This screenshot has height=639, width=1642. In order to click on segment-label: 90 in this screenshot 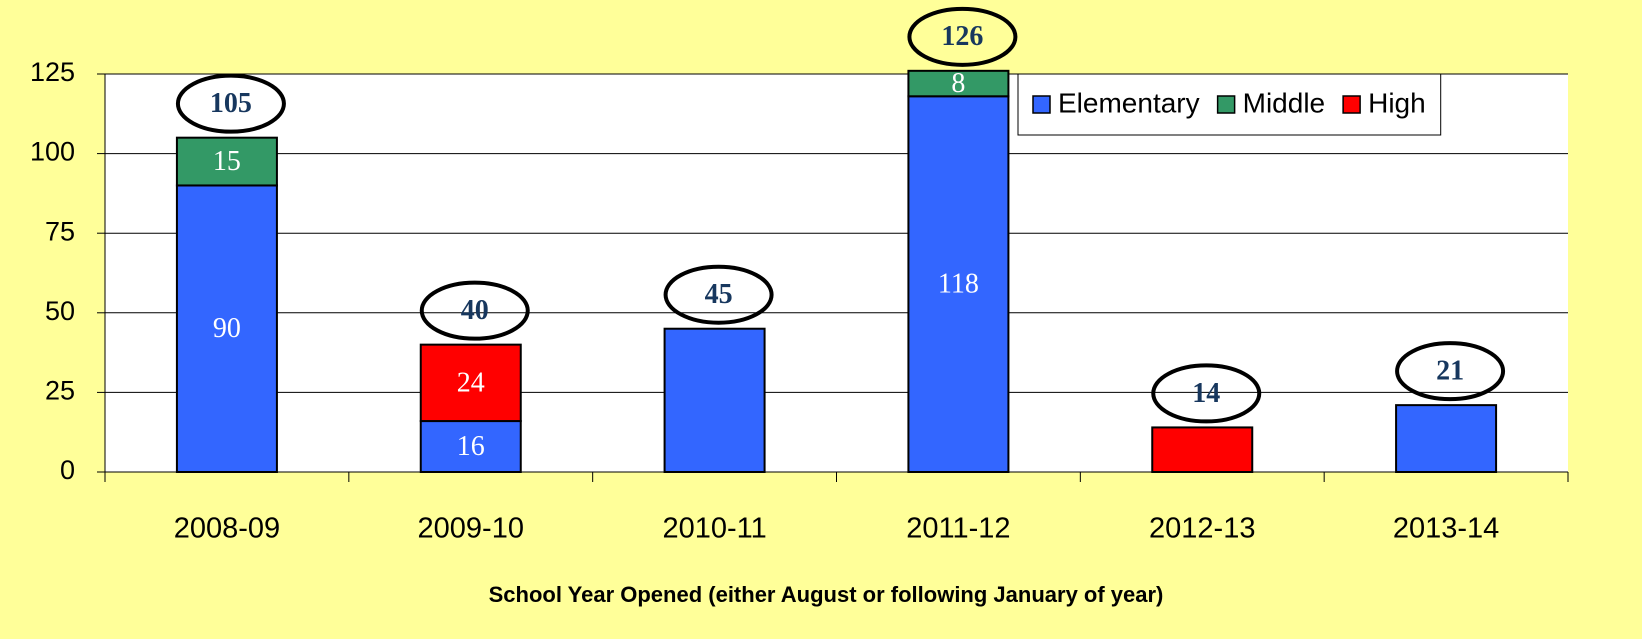, I will do `click(227, 328)`.